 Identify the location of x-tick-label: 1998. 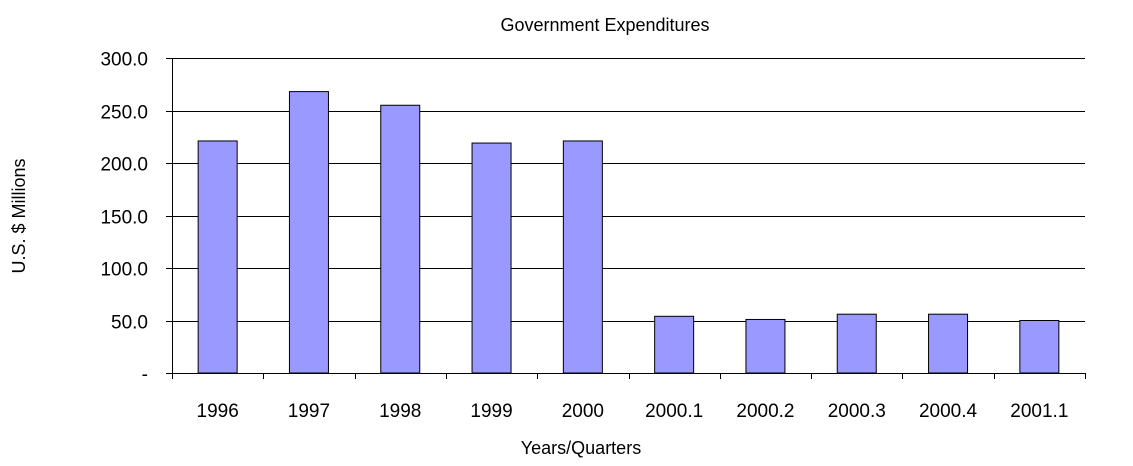
(400, 411).